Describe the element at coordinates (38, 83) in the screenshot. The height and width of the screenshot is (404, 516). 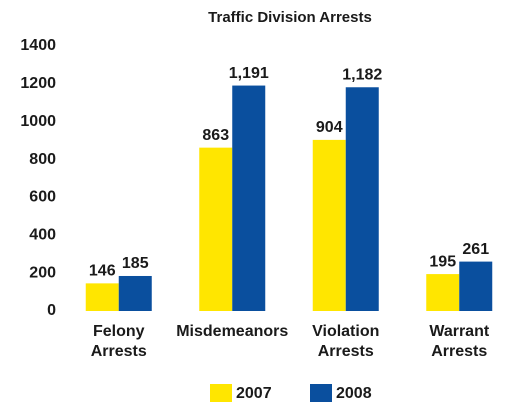
I see `y-tick-label: 1200` at that location.